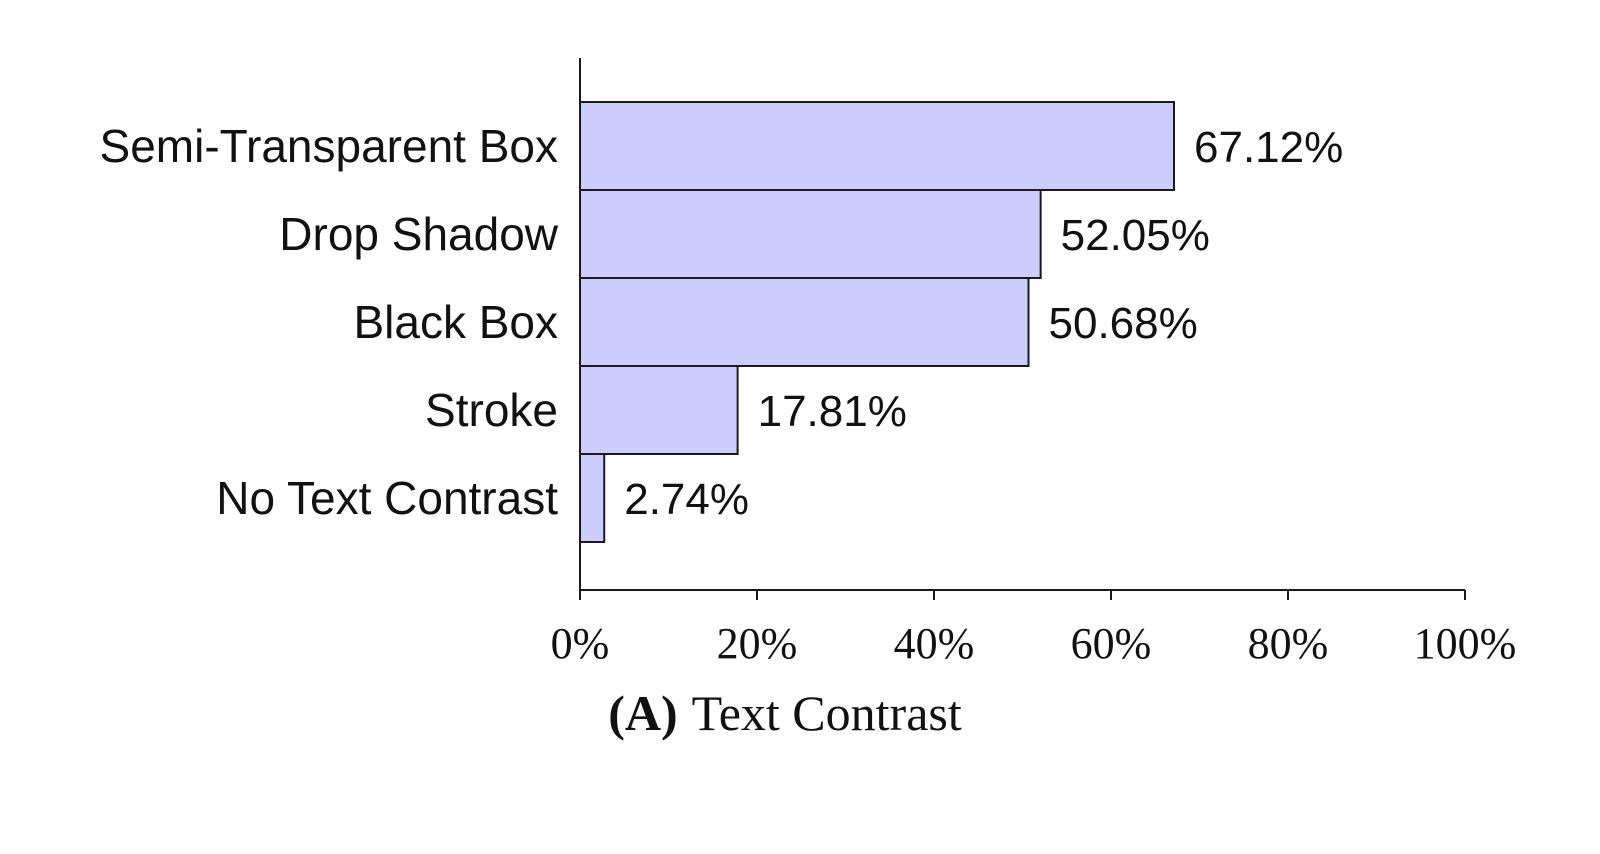 This screenshot has height=854, width=1600. What do you see at coordinates (580, 643) in the screenshot?
I see `x-tick-label-0: 0%` at bounding box center [580, 643].